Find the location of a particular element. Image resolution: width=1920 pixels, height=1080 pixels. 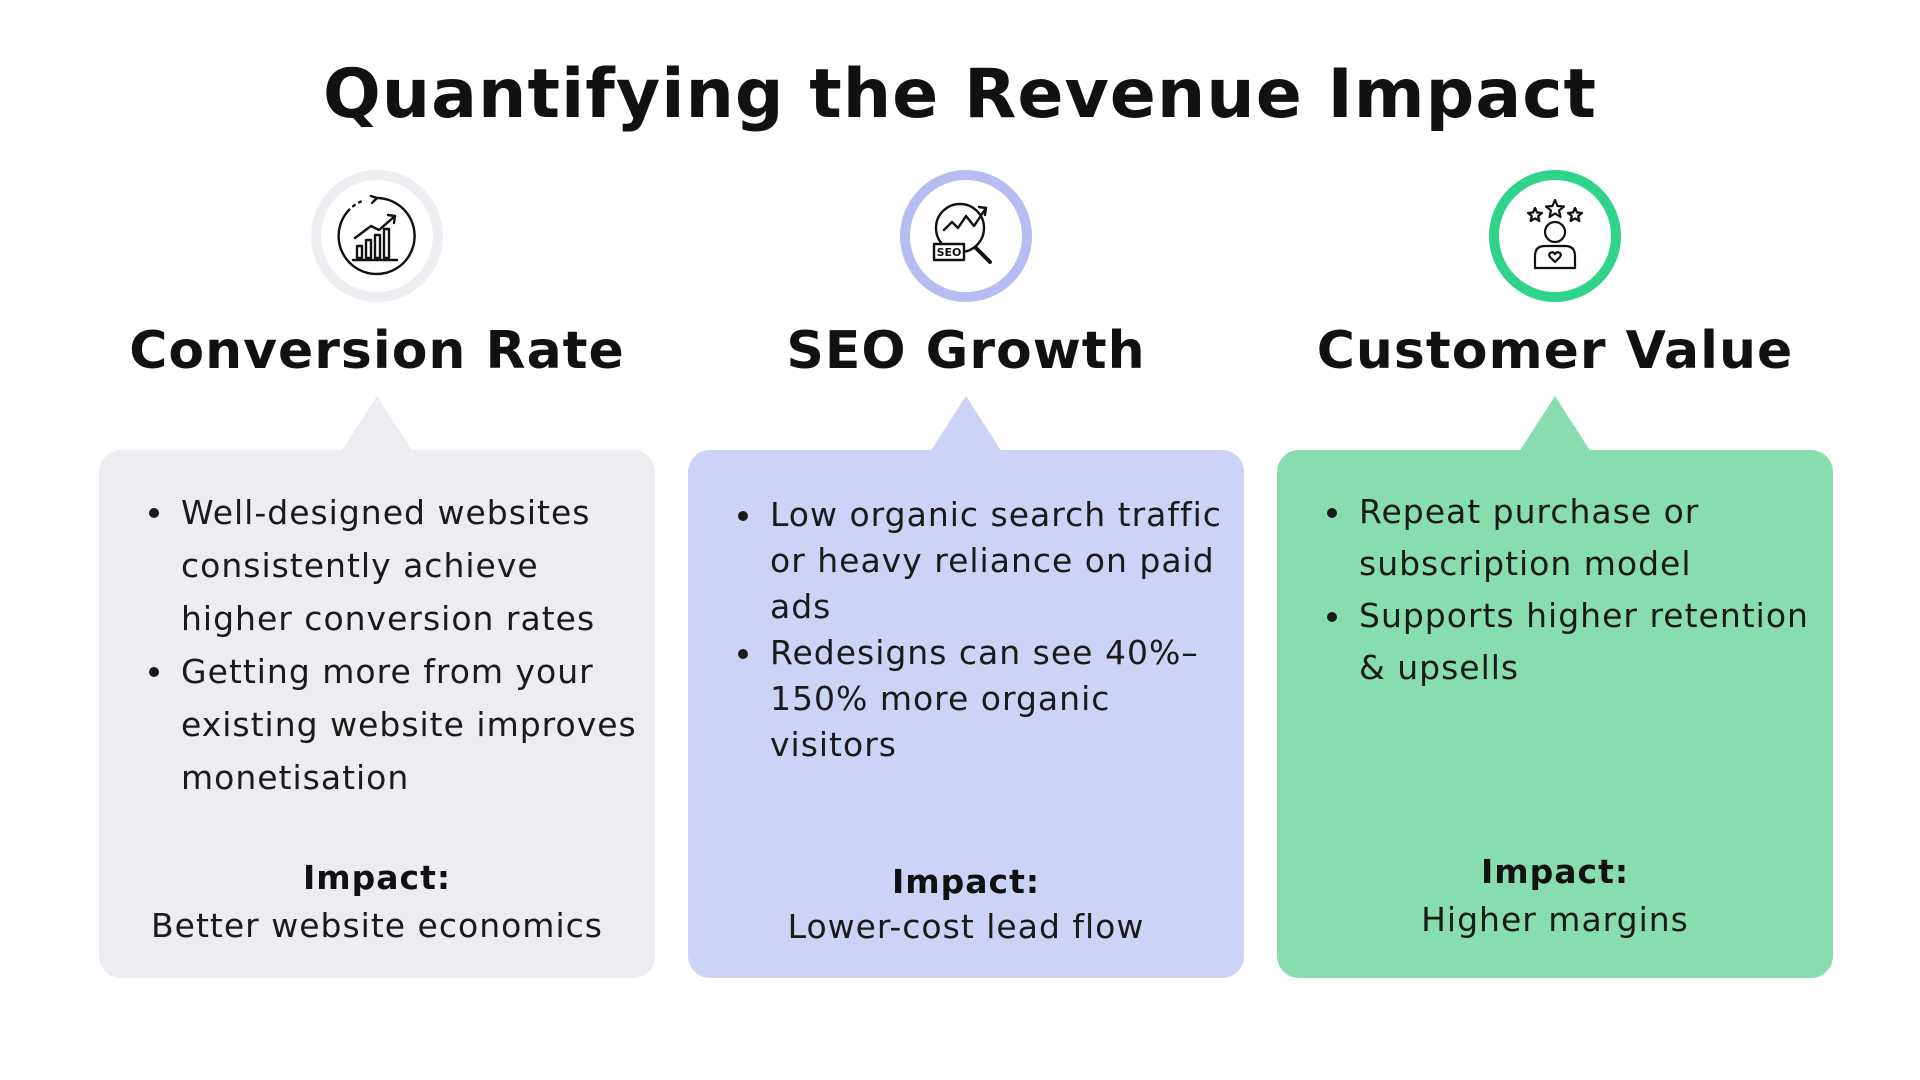

list-item: Supports higher retention & upsells is located at coordinates (1572, 642).